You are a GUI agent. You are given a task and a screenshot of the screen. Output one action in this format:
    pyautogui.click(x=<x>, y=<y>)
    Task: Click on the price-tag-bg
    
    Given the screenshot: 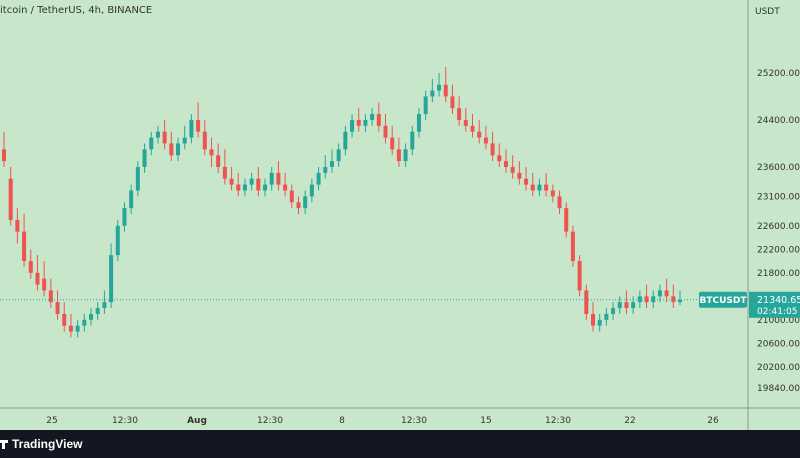 What is the action you would take?
    pyautogui.click(x=774, y=304)
    